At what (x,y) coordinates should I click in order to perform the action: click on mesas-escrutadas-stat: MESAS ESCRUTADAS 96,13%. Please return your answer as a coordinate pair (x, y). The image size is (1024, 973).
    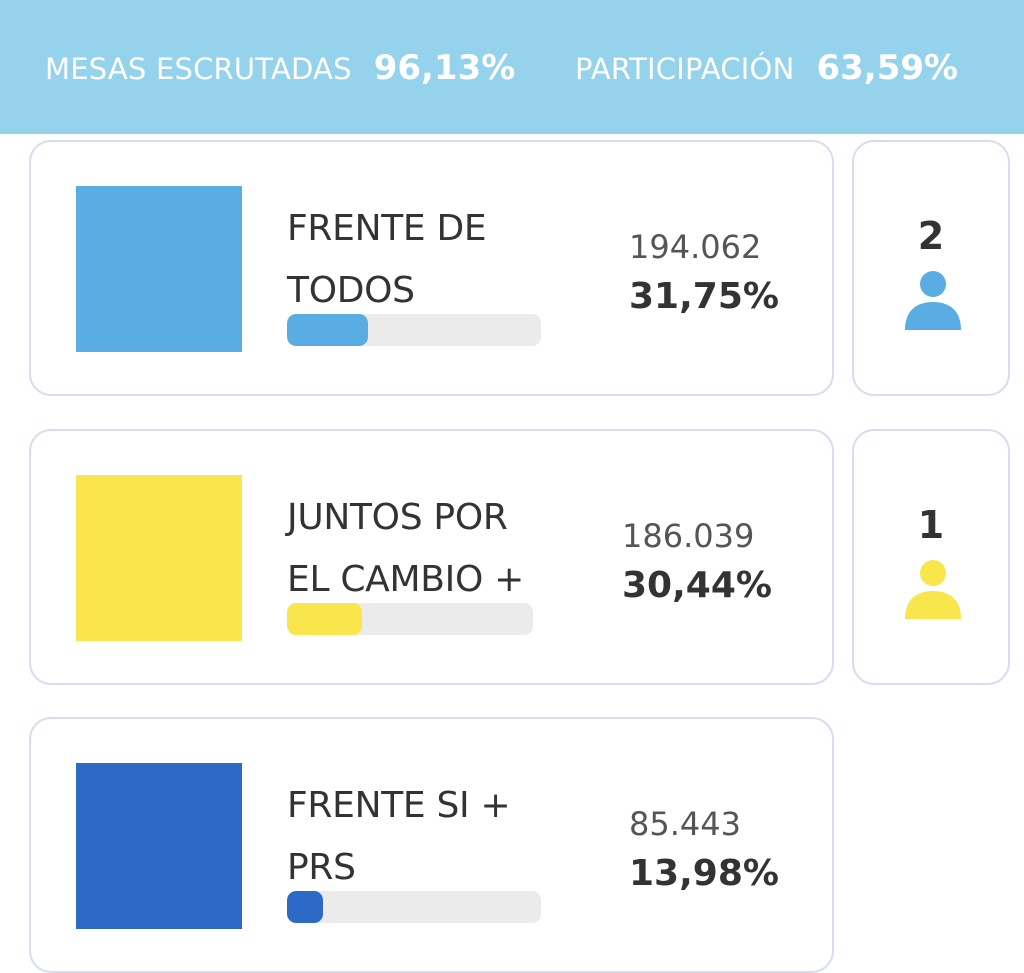
    Looking at the image, I should click on (280, 71).